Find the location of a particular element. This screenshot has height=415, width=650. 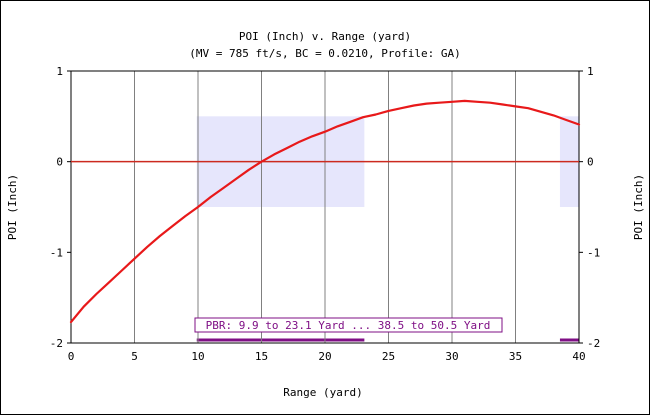

y-tick-label-right: 1 is located at coordinates (590, 71).